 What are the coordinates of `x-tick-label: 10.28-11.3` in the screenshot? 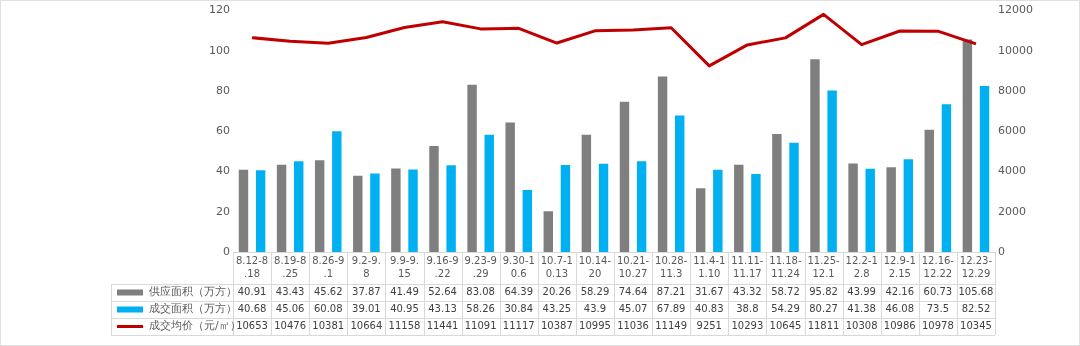 It's located at (671, 267).